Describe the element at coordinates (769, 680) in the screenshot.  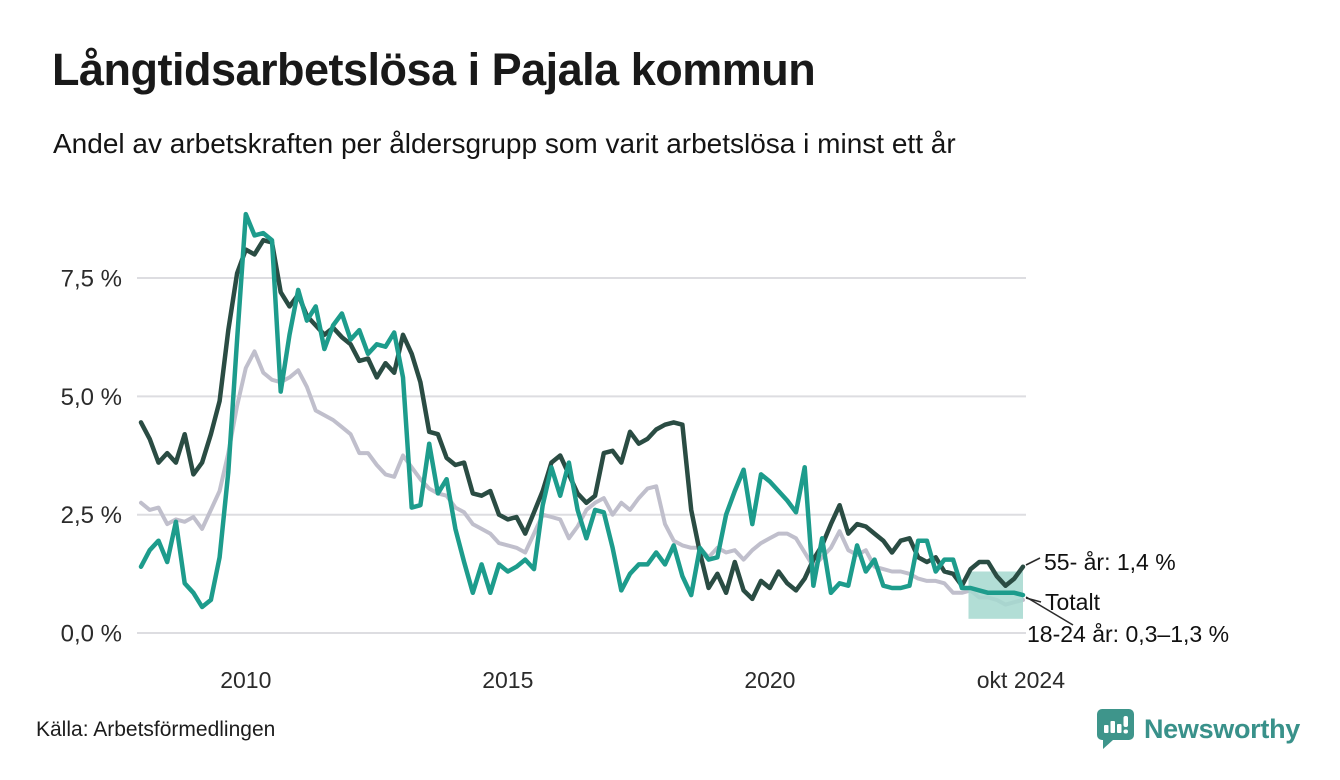
I see `x-tick-label: 2020` at that location.